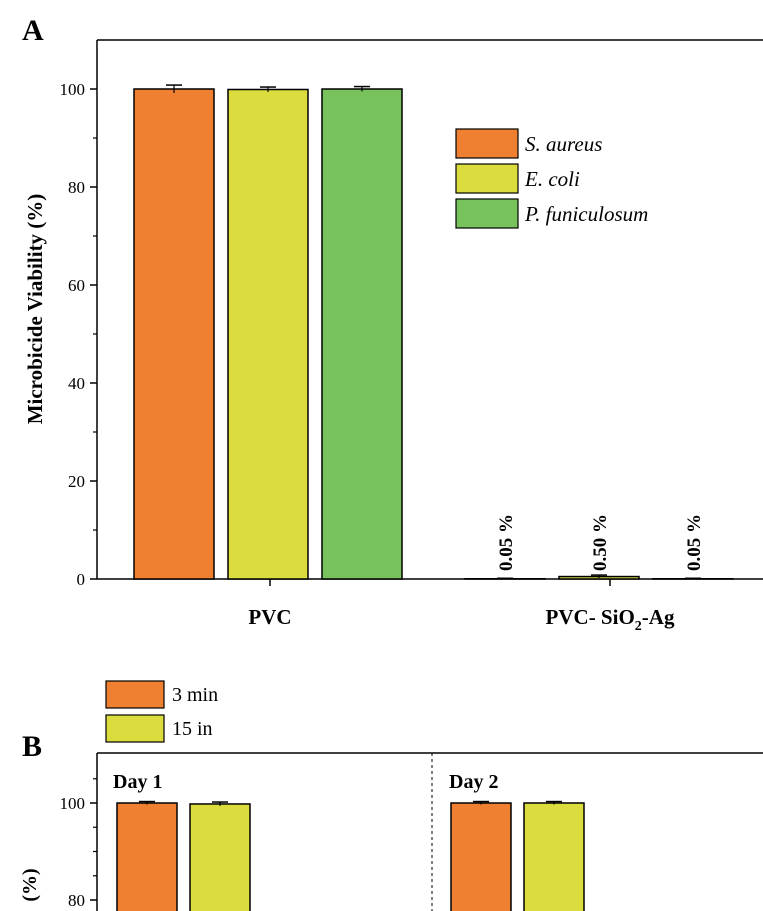 The width and height of the screenshot is (763, 911). Describe the element at coordinates (78, 334) in the screenshot. I see `panel-a-y-ticks: 0 20 40 60 80 100` at that location.